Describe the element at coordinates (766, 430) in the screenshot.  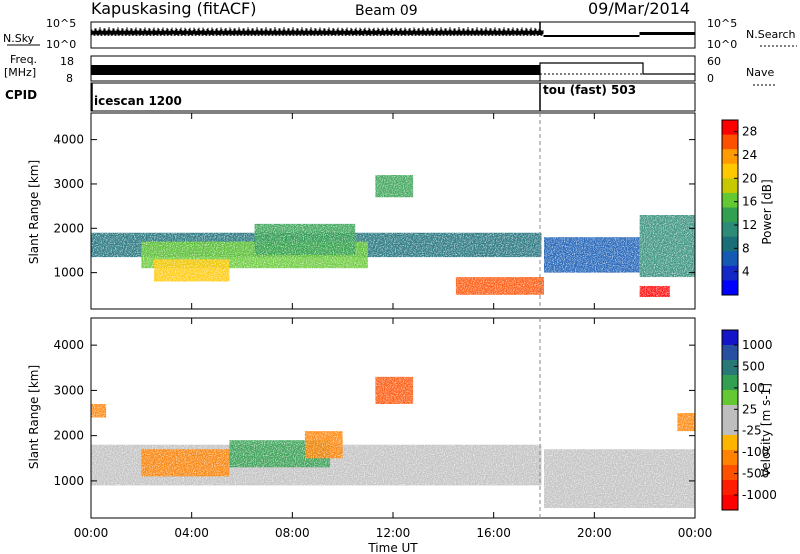
I see `velocity-colorbar-label: Velocity [m s-1]` at that location.